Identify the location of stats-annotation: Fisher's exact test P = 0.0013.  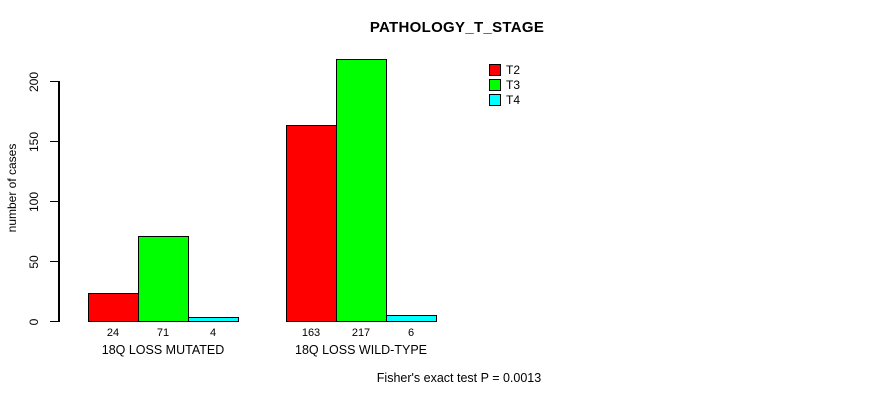
(459, 378).